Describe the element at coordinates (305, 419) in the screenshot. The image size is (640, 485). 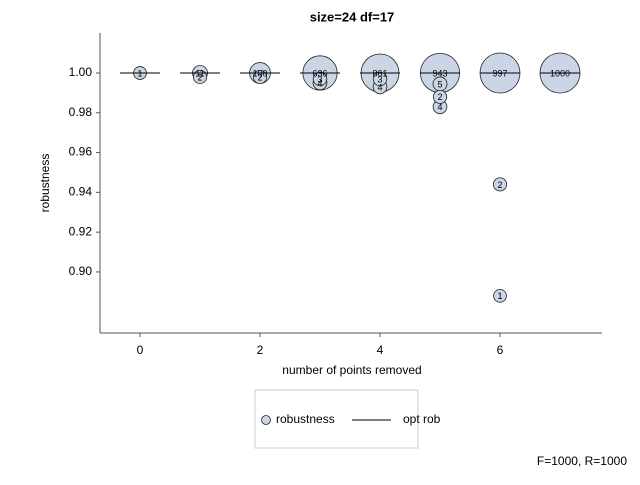
I see `legend-label: robustness` at that location.